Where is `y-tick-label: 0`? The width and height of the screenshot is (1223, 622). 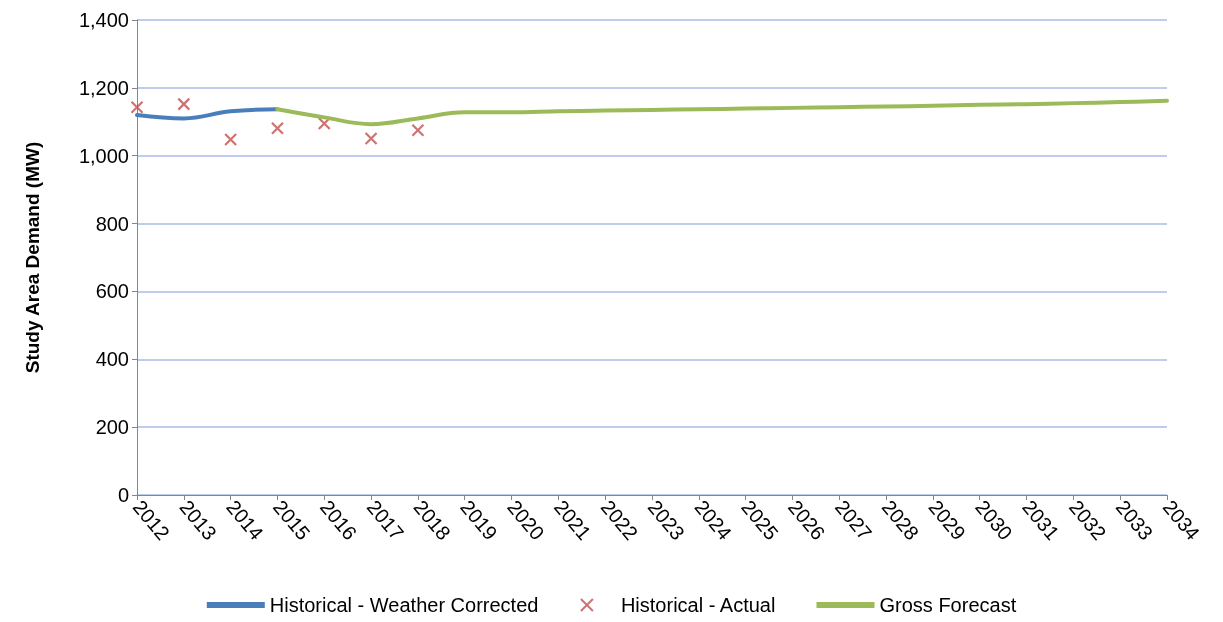
y-tick-label: 0 is located at coordinates (123, 495).